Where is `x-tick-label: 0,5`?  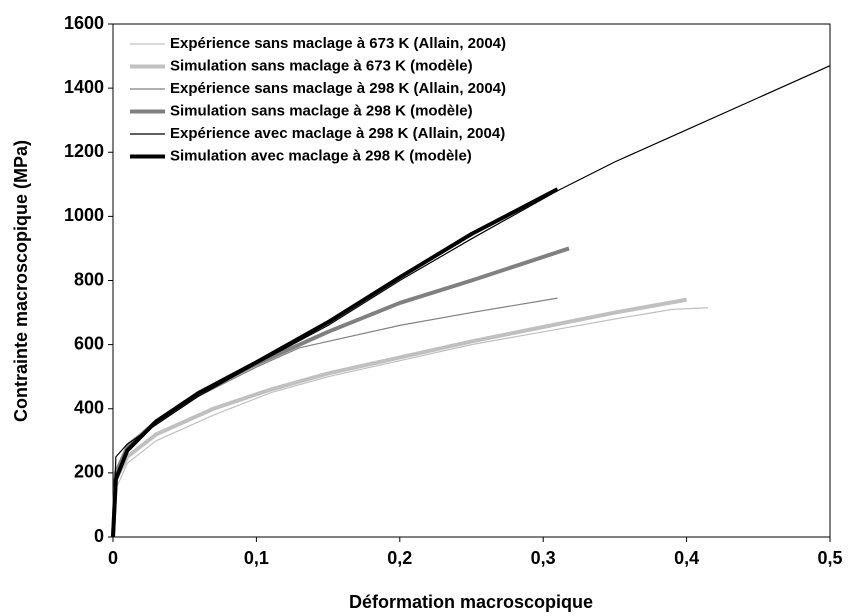 x-tick-label: 0,5 is located at coordinates (829, 558).